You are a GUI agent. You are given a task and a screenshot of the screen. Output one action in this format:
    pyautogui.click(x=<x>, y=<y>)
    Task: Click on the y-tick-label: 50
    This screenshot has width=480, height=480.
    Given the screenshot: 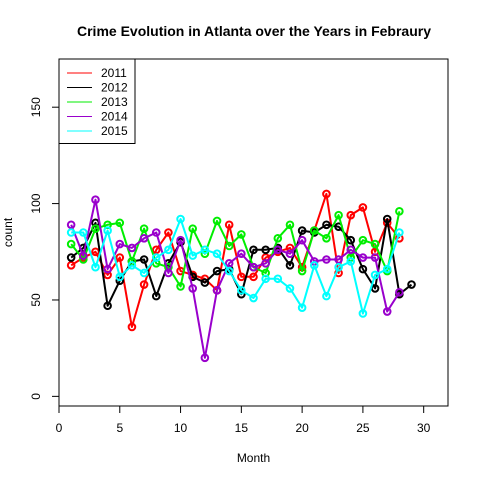 What is the action you would take?
    pyautogui.click(x=36, y=300)
    